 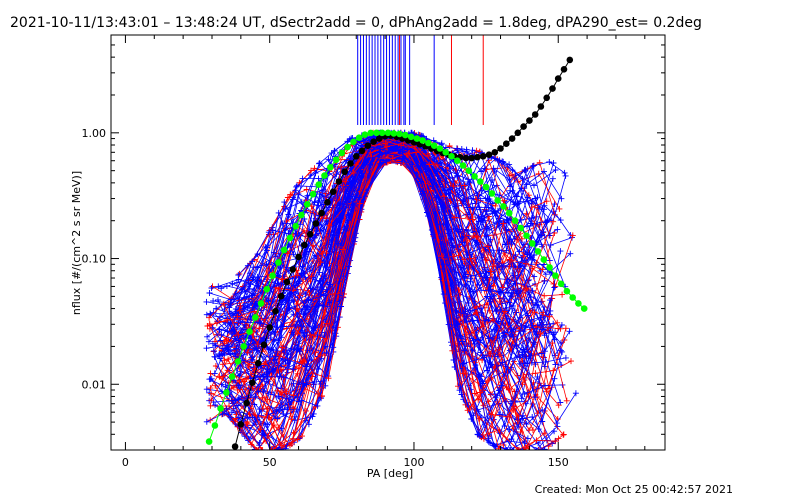 What do you see at coordinates (634, 489) in the screenshot?
I see `created-timestamp: Created: Mon Oct 25 00:42:57 2021` at bounding box center [634, 489].